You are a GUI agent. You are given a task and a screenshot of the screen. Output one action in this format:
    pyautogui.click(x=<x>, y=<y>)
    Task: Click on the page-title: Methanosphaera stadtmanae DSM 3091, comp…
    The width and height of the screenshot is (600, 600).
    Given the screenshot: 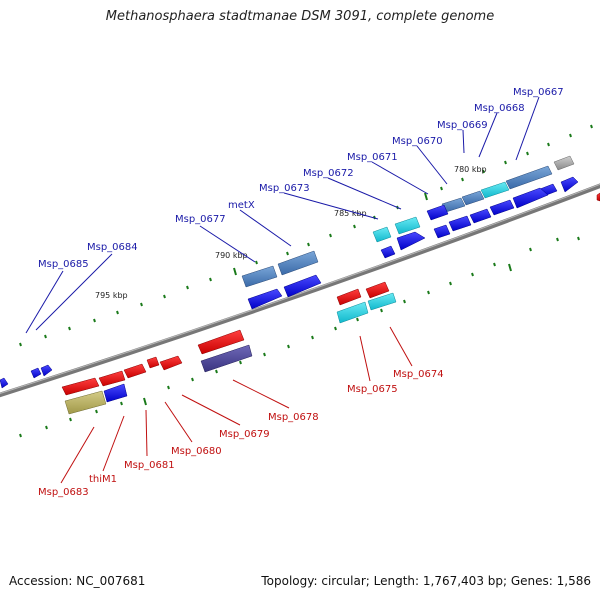 What is the action you would take?
    pyautogui.click(x=300, y=16)
    